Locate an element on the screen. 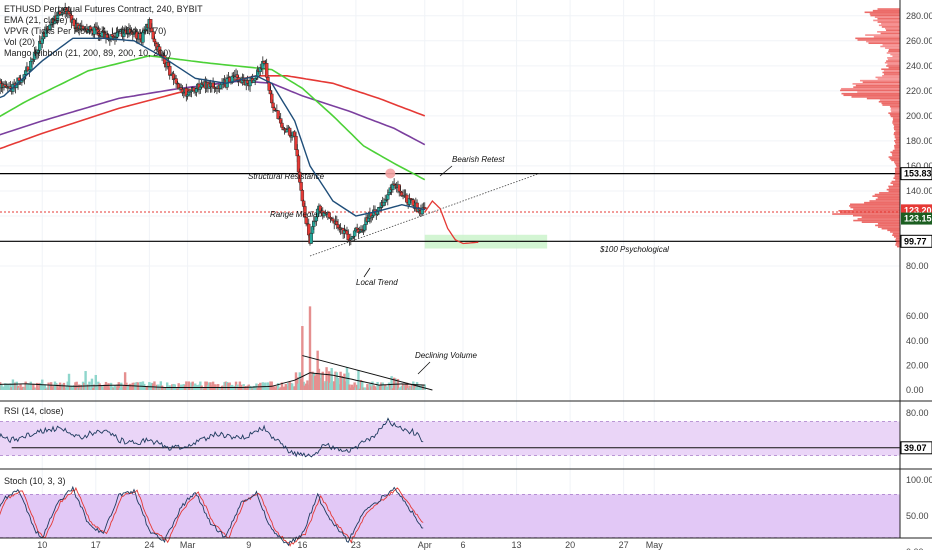  price-tick-label: 160.00 is located at coordinates (919, 166).